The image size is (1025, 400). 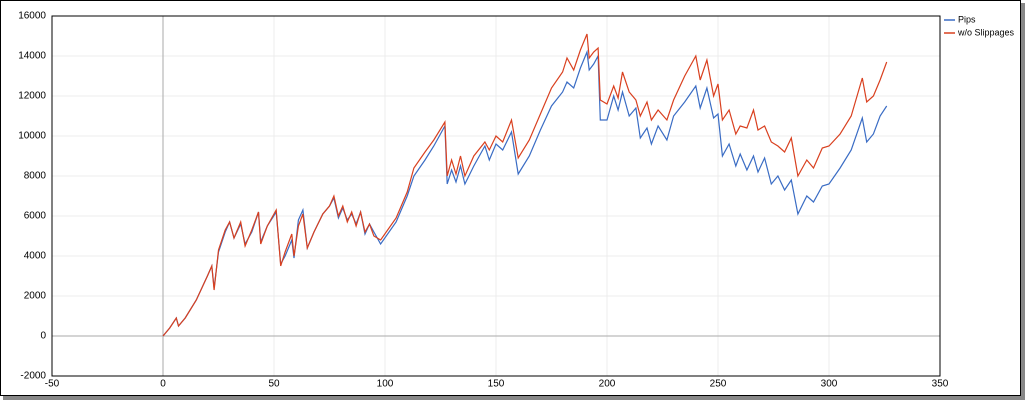 I want to click on y-tick-label: 10000, so click(x=32, y=136).